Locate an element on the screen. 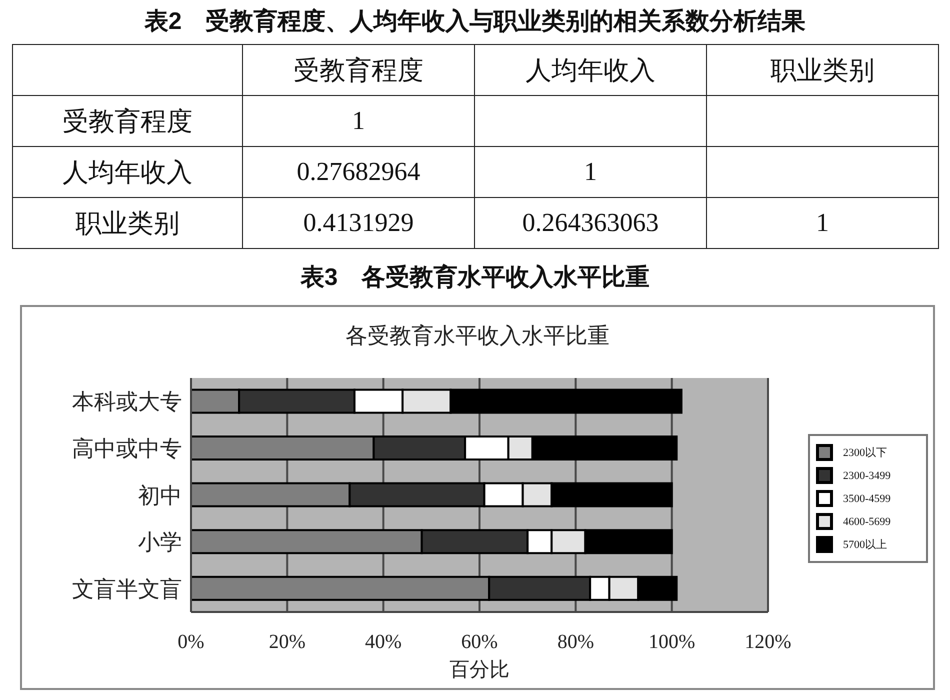 Image resolution: width=950 pixels, height=700 pixels. x-tick-label: 100% is located at coordinates (672, 642).